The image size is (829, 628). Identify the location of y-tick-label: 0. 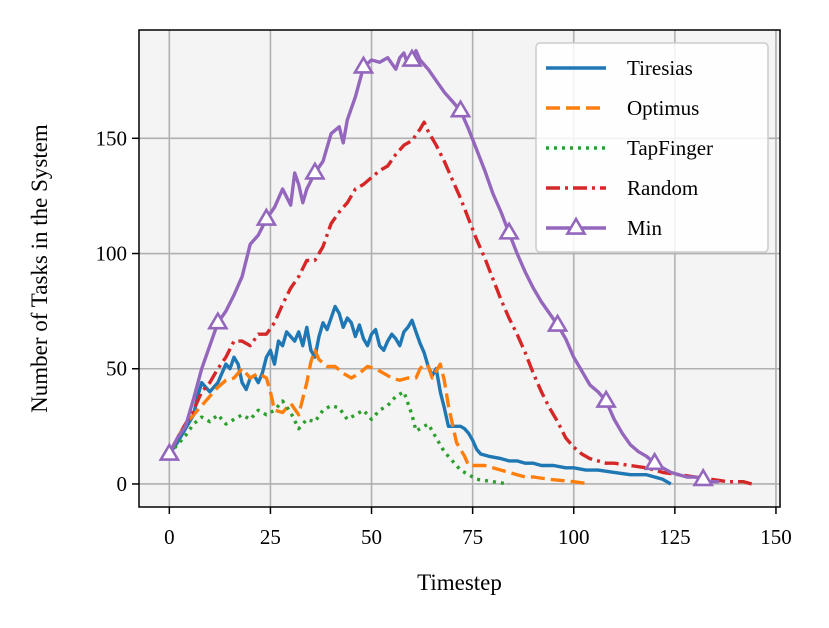
(122, 484).